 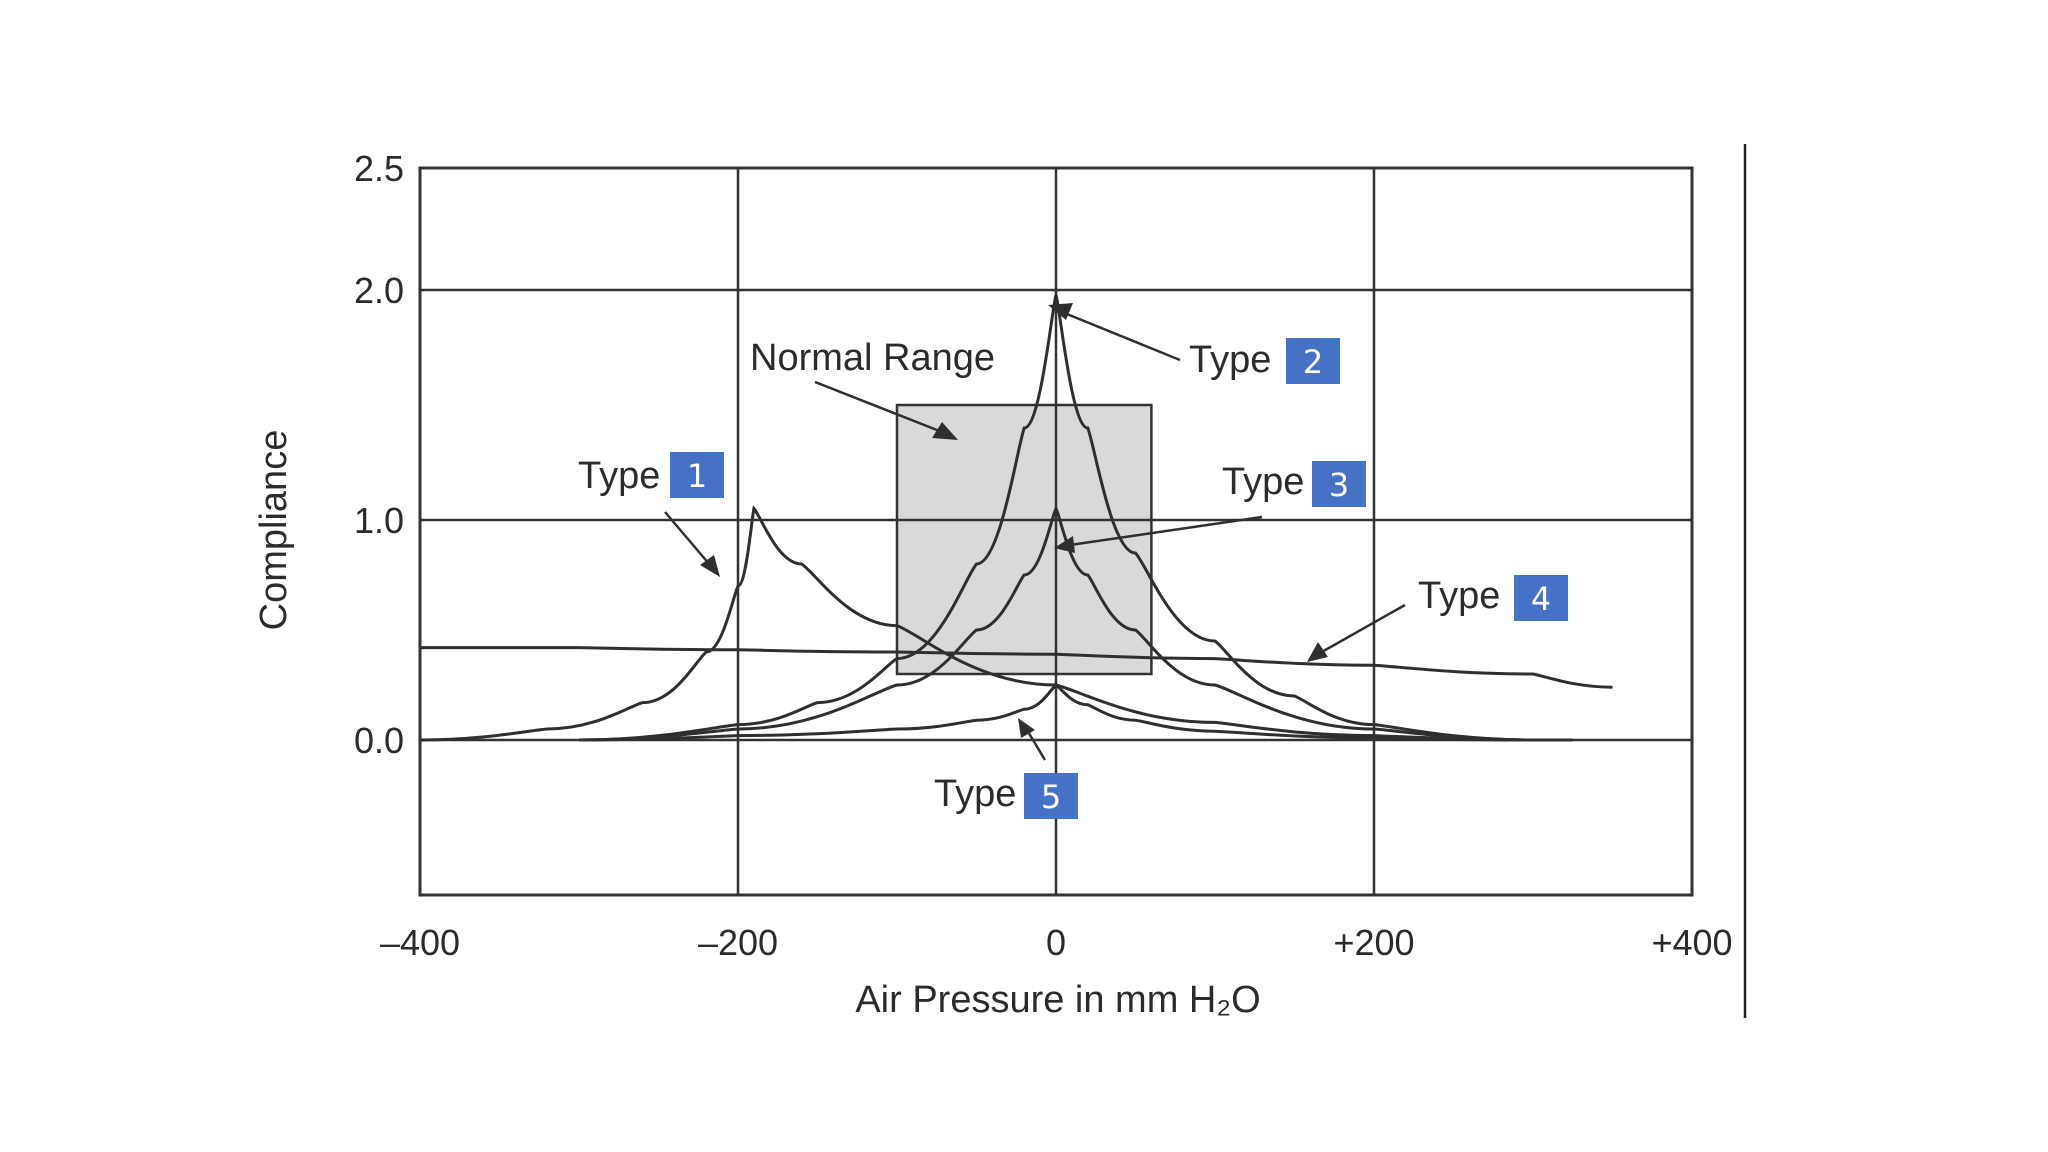 I want to click on normal-range-arrowhead, so click(x=945, y=431).